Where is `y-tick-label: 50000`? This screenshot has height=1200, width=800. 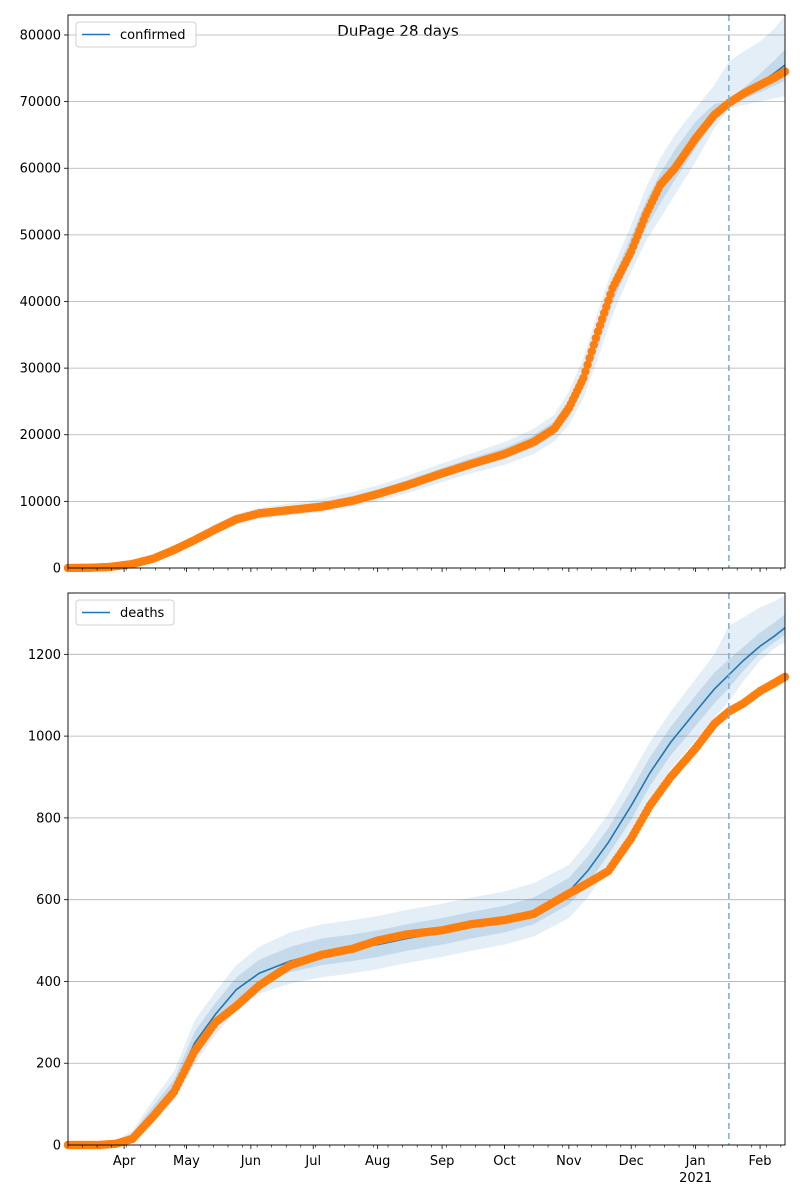 y-tick-label: 50000 is located at coordinates (40, 235).